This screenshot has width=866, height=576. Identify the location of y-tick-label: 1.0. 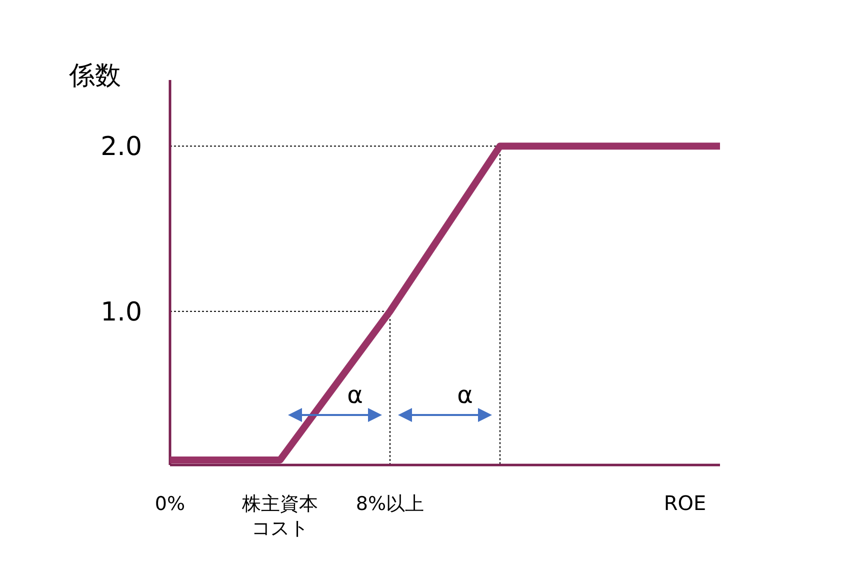
(121, 312).